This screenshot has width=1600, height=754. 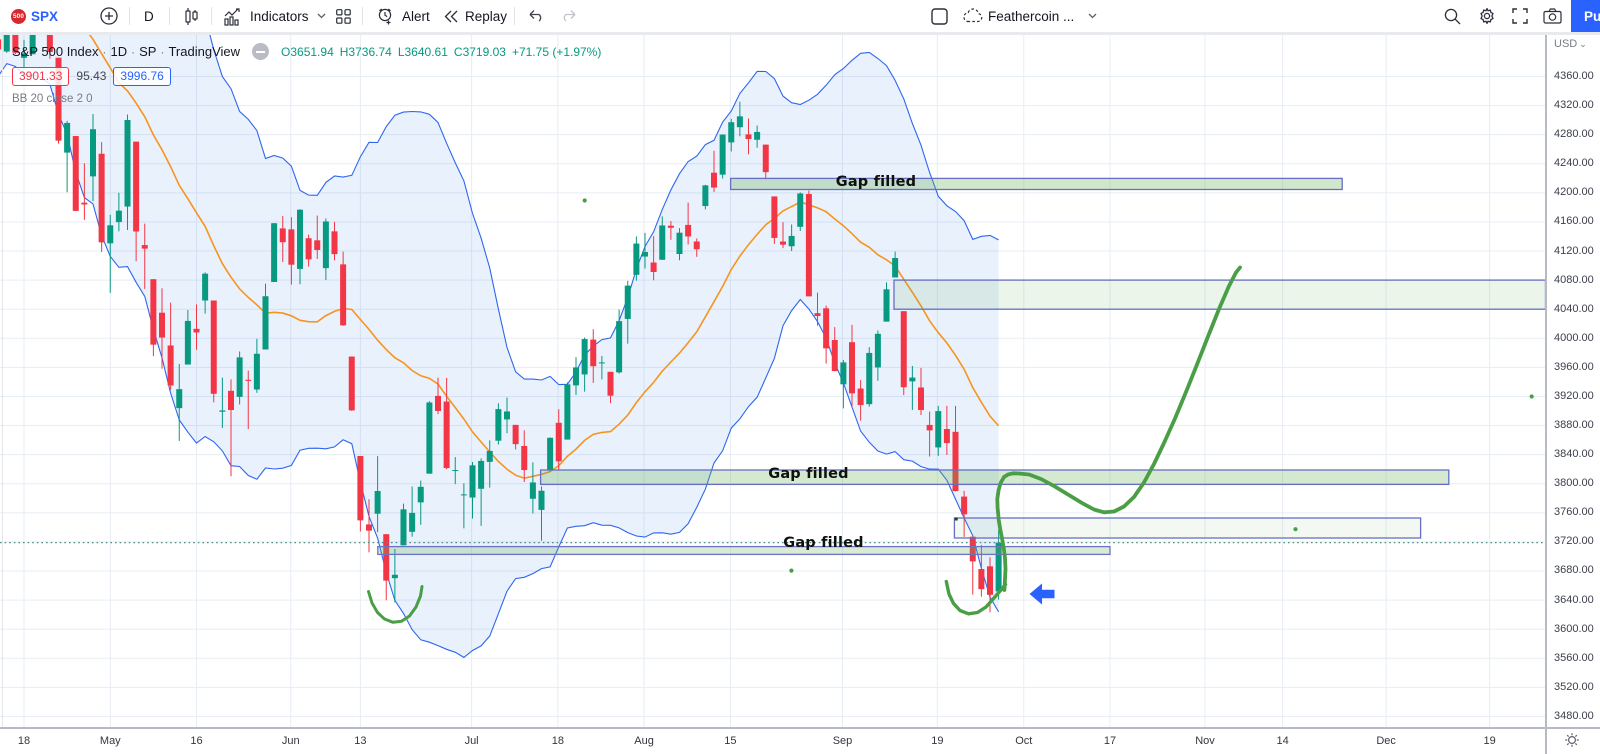 What do you see at coordinates (275, 16) in the screenshot?
I see `indicators-button: Indicators` at bounding box center [275, 16].